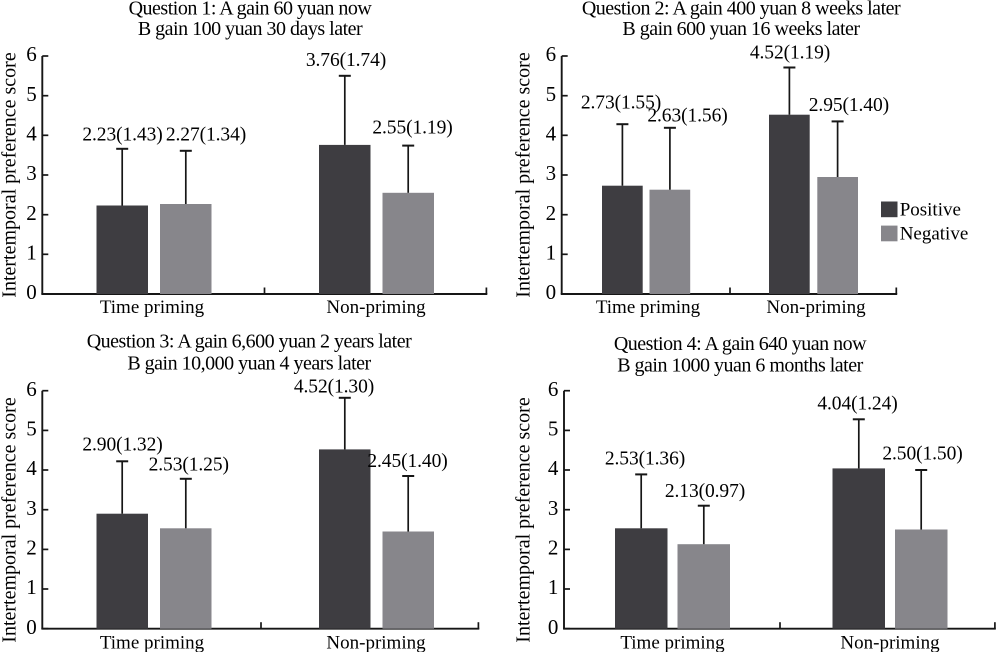 This screenshot has width=1000, height=657. I want to click on svg-text:B gain 1000 yuan 6 months late: B gain 1000 yuan 6 months later, so click(740, 366).